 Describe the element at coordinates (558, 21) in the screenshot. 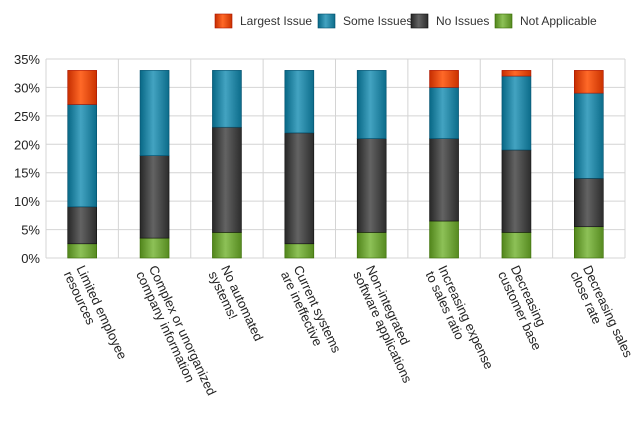

I see `legend-label: Not Applicable` at that location.